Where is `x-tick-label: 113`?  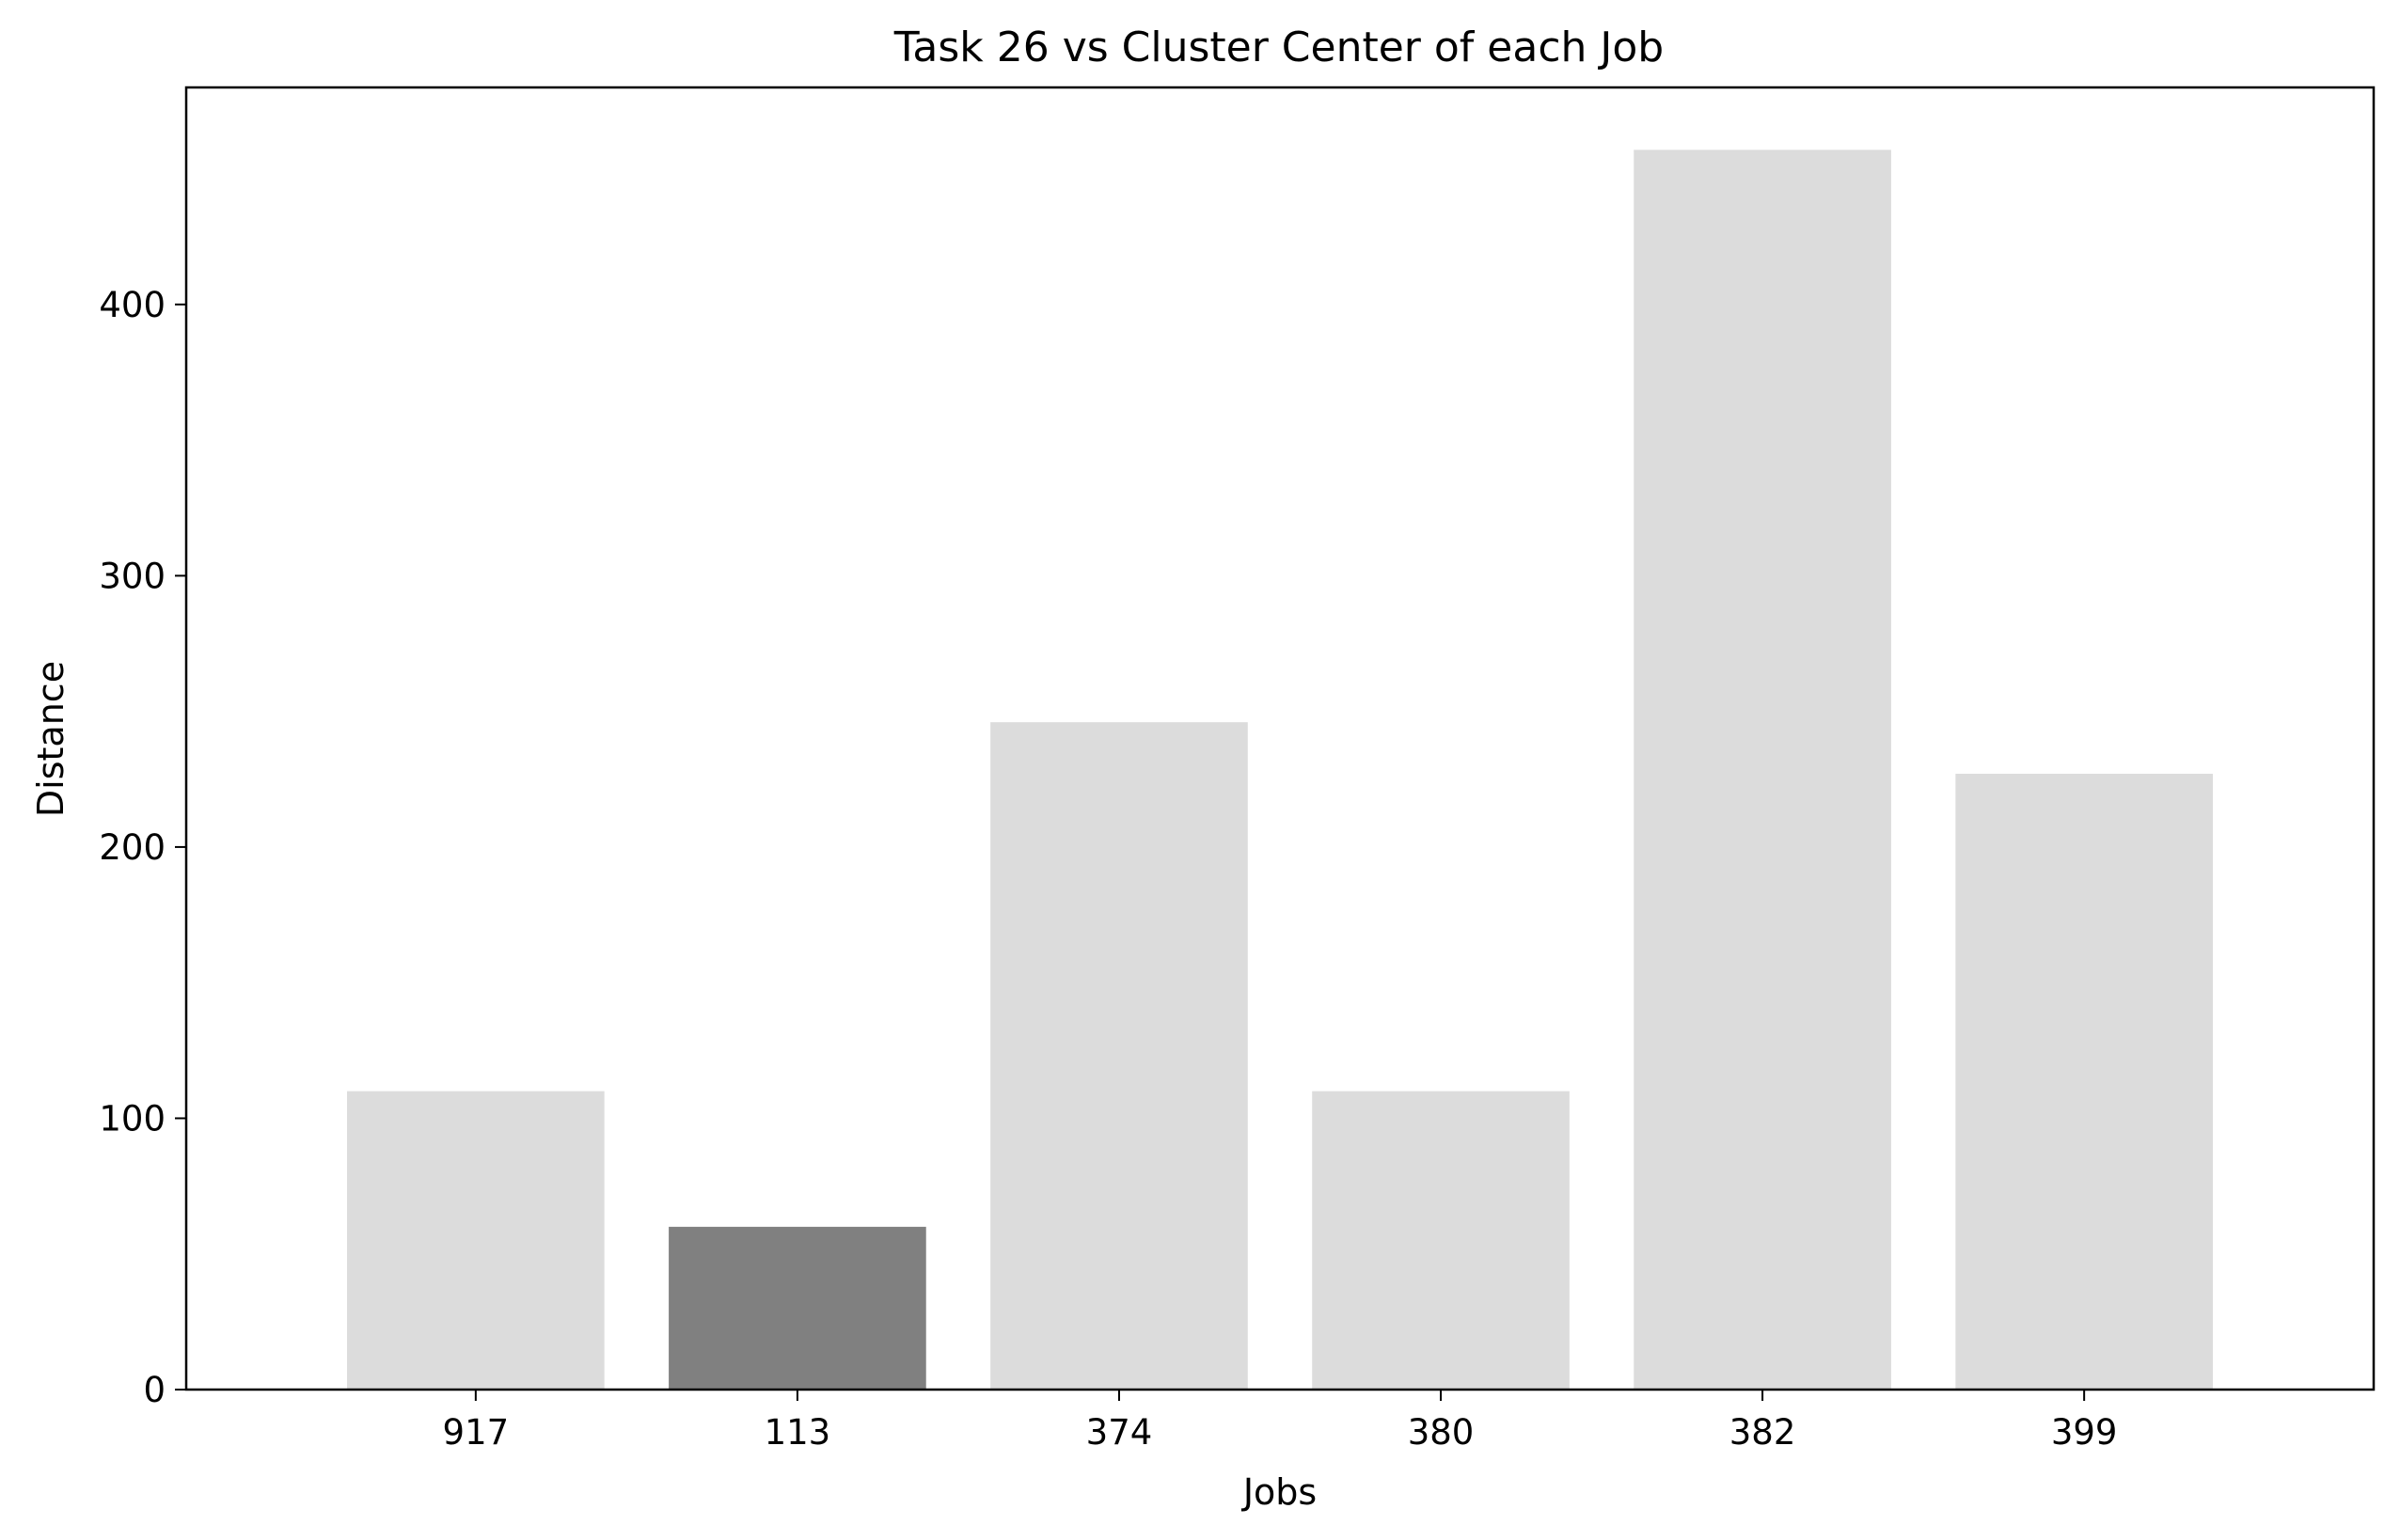
x-tick-label: 113 is located at coordinates (798, 1432).